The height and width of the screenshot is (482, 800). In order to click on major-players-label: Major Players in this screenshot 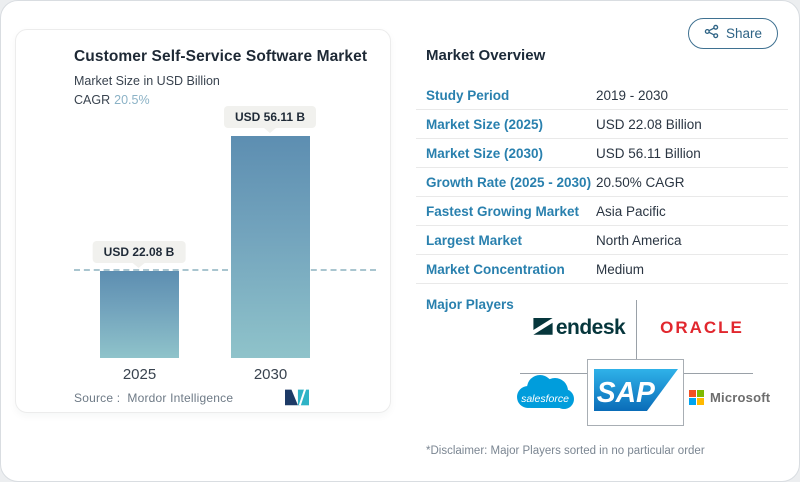, I will do `click(470, 304)`.